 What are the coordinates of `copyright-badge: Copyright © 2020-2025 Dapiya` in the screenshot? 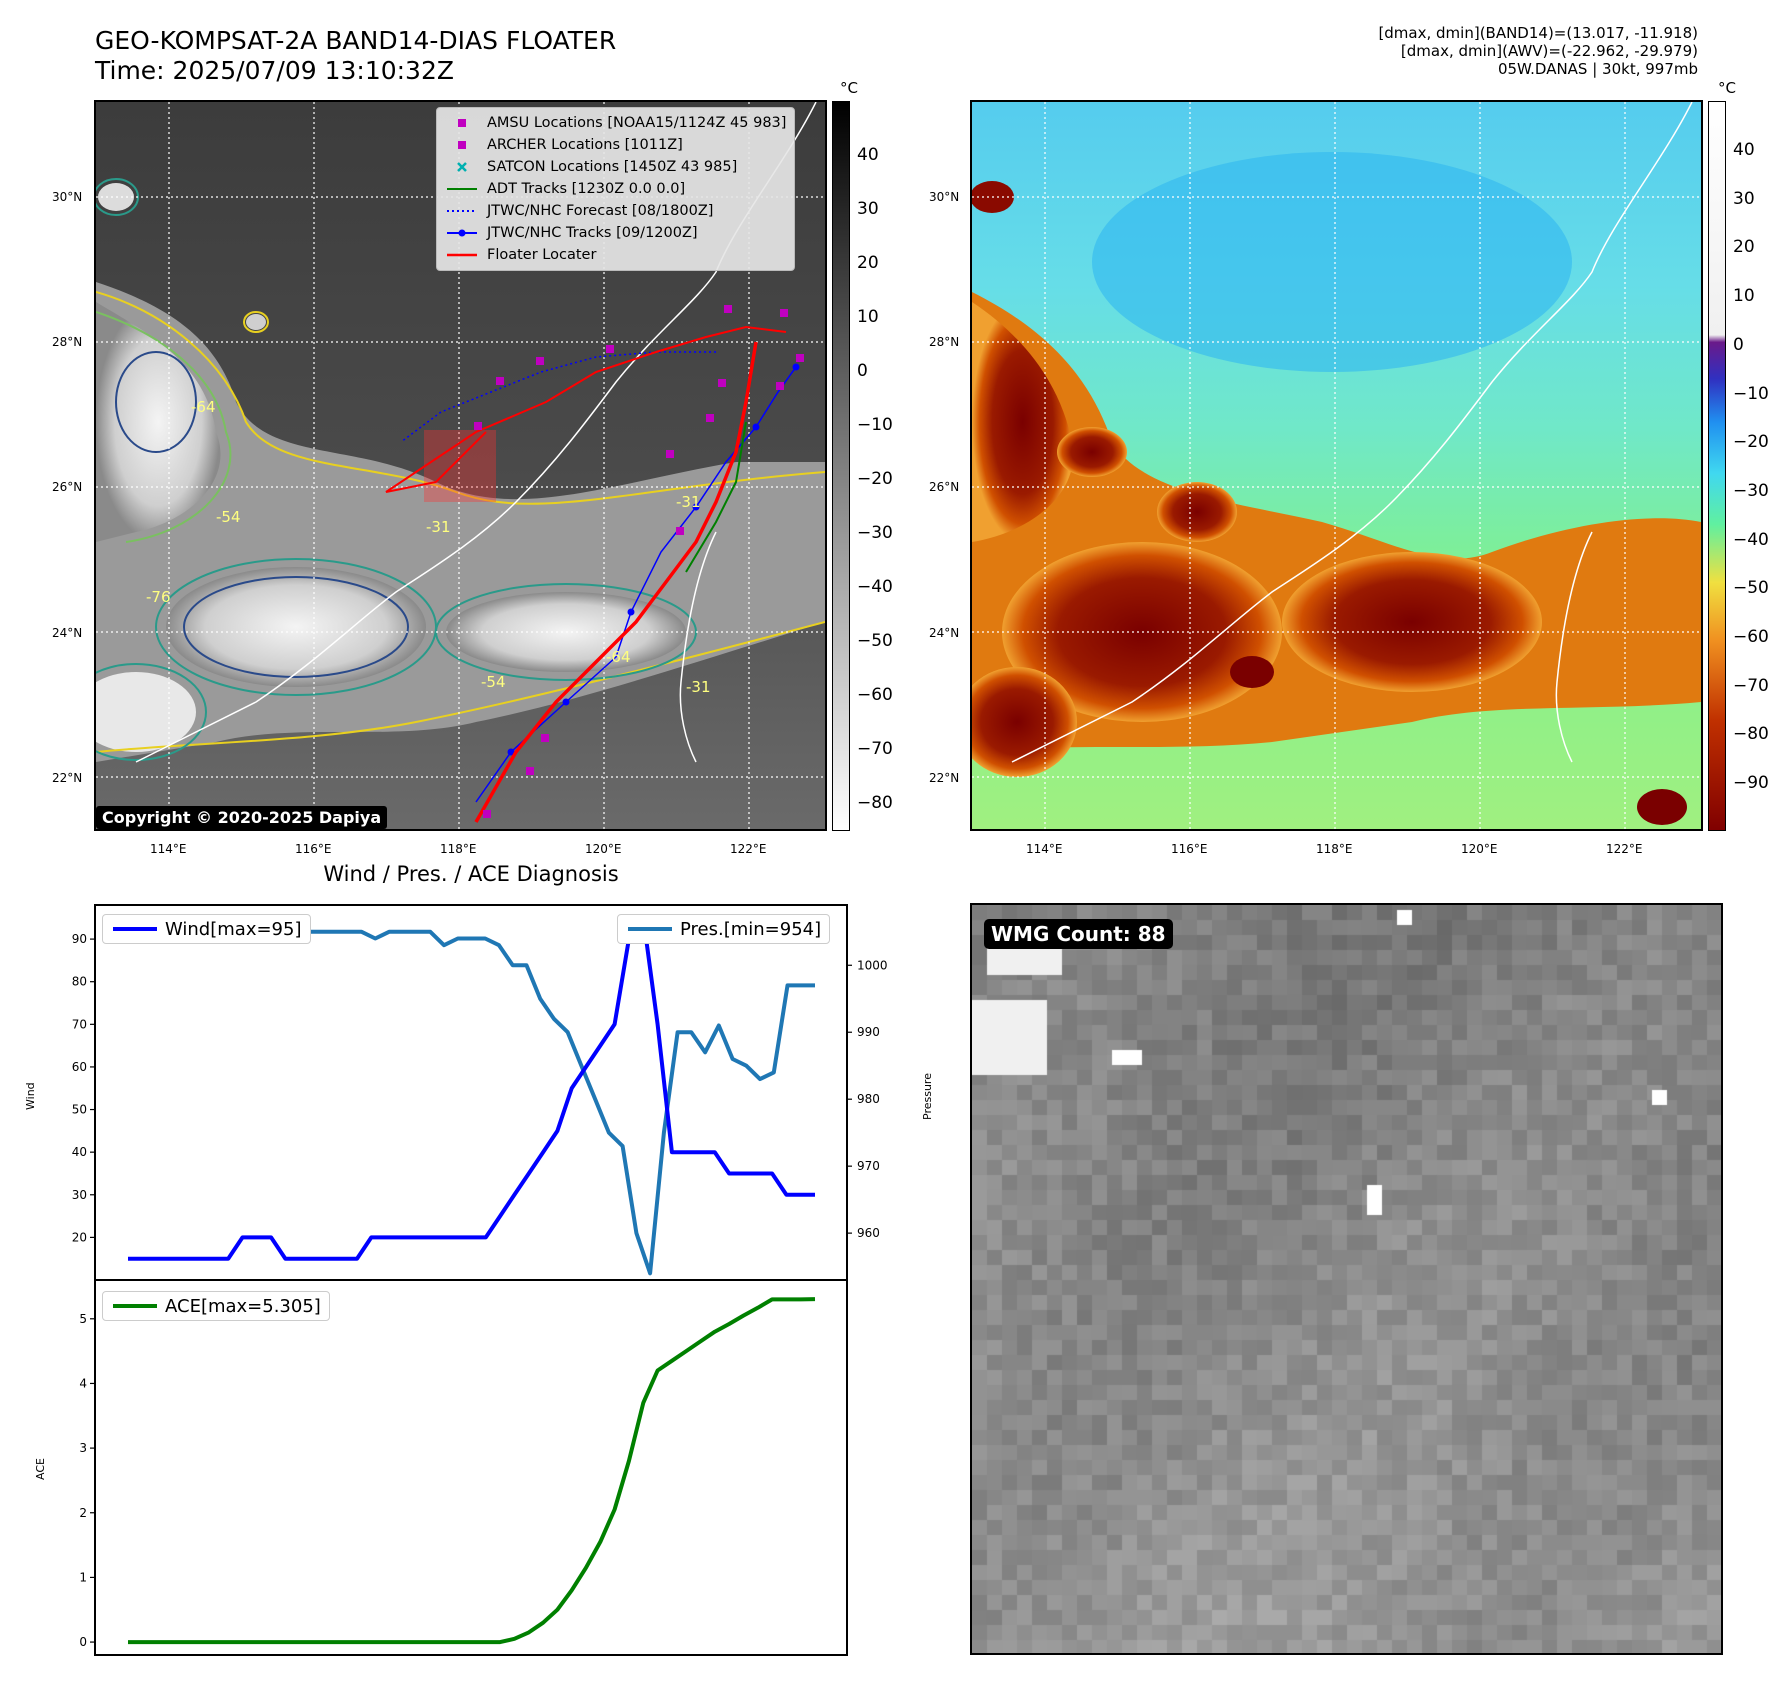 It's located at (242, 817).